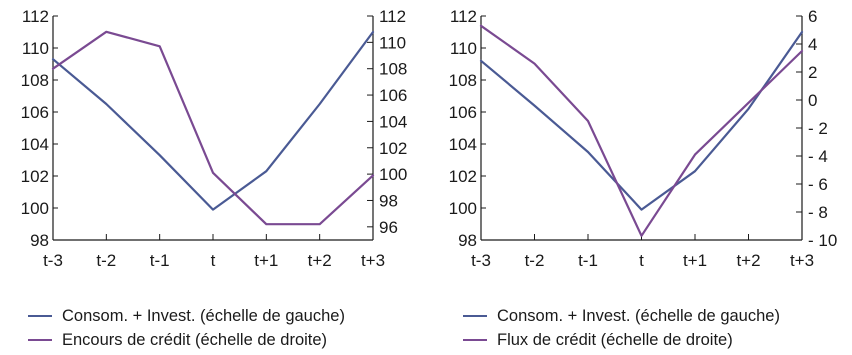 This screenshot has width=852, height=355. I want to click on right-tick-label: 106, so click(393, 95).